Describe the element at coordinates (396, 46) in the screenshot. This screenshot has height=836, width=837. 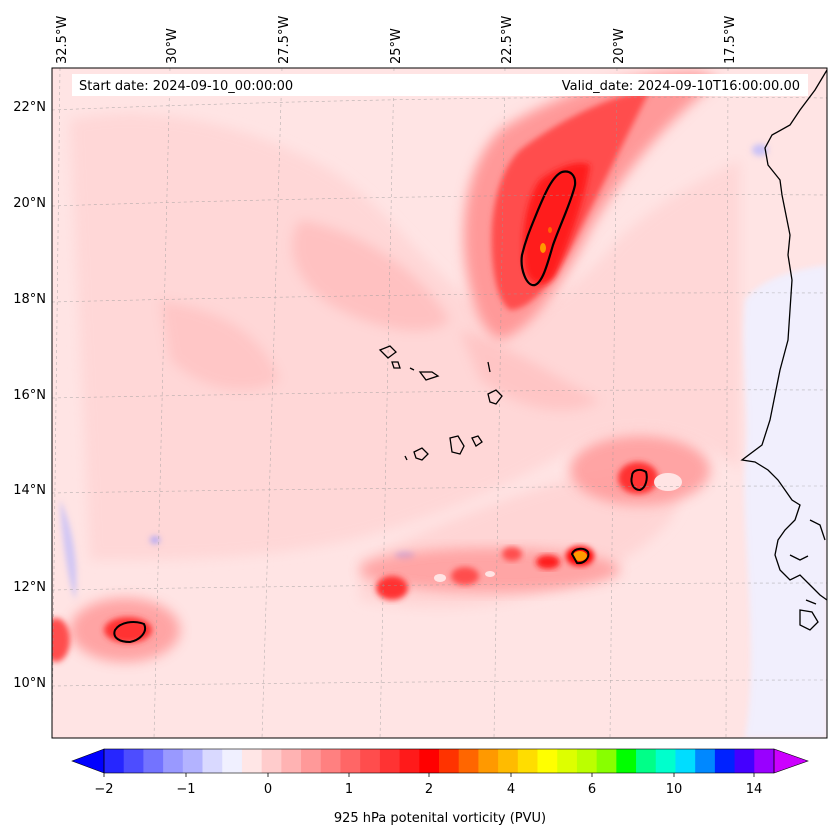
I see `lon-label: 25°W` at that location.